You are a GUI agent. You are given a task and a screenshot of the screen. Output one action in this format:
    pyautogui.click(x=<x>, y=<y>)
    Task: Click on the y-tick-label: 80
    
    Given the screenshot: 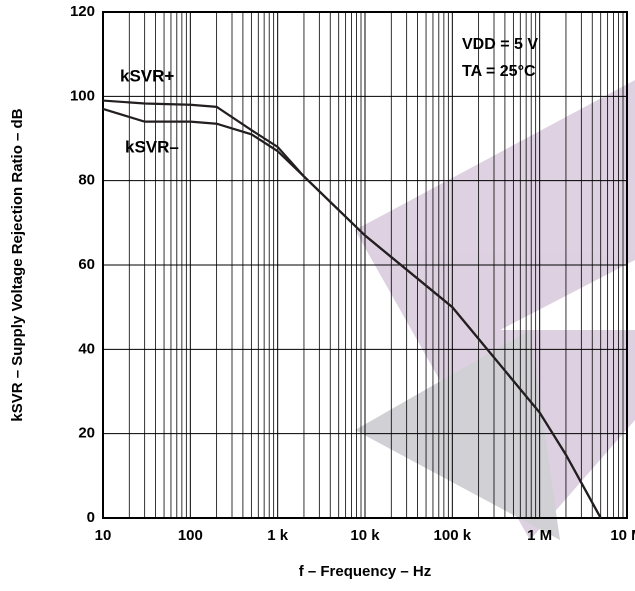 What is the action you would take?
    pyautogui.click(x=86, y=180)
    